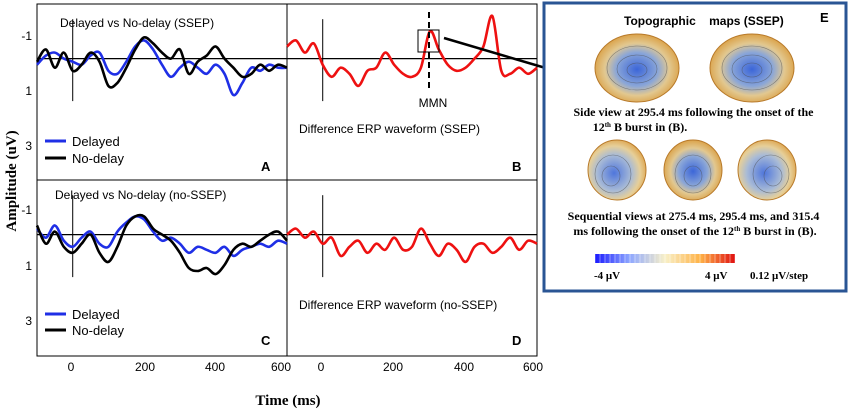  I want to click on series-line-no-delay-c, so click(161, 244).